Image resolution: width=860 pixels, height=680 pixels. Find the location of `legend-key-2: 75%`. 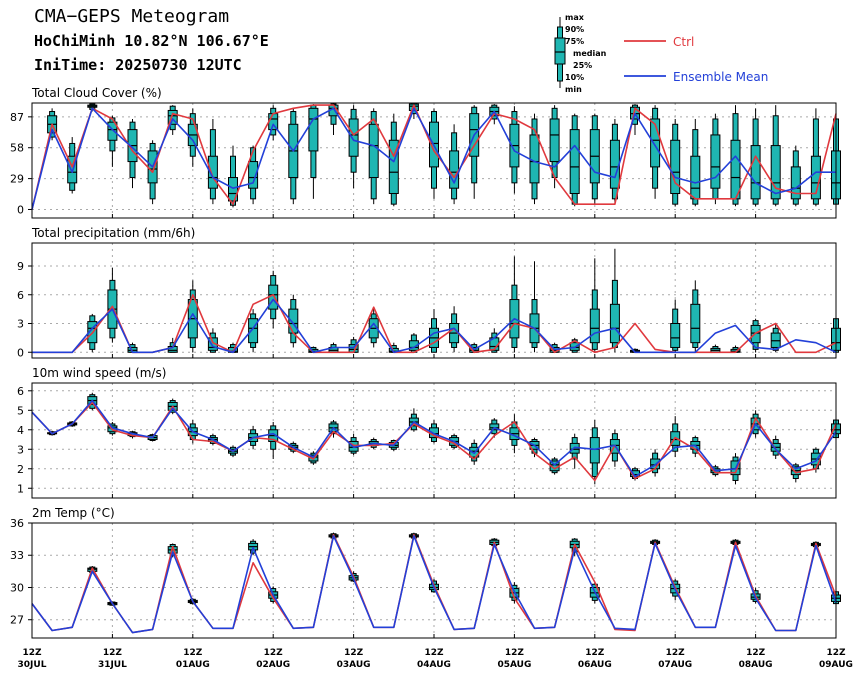

legend-key-2: 75% is located at coordinates (574, 41).